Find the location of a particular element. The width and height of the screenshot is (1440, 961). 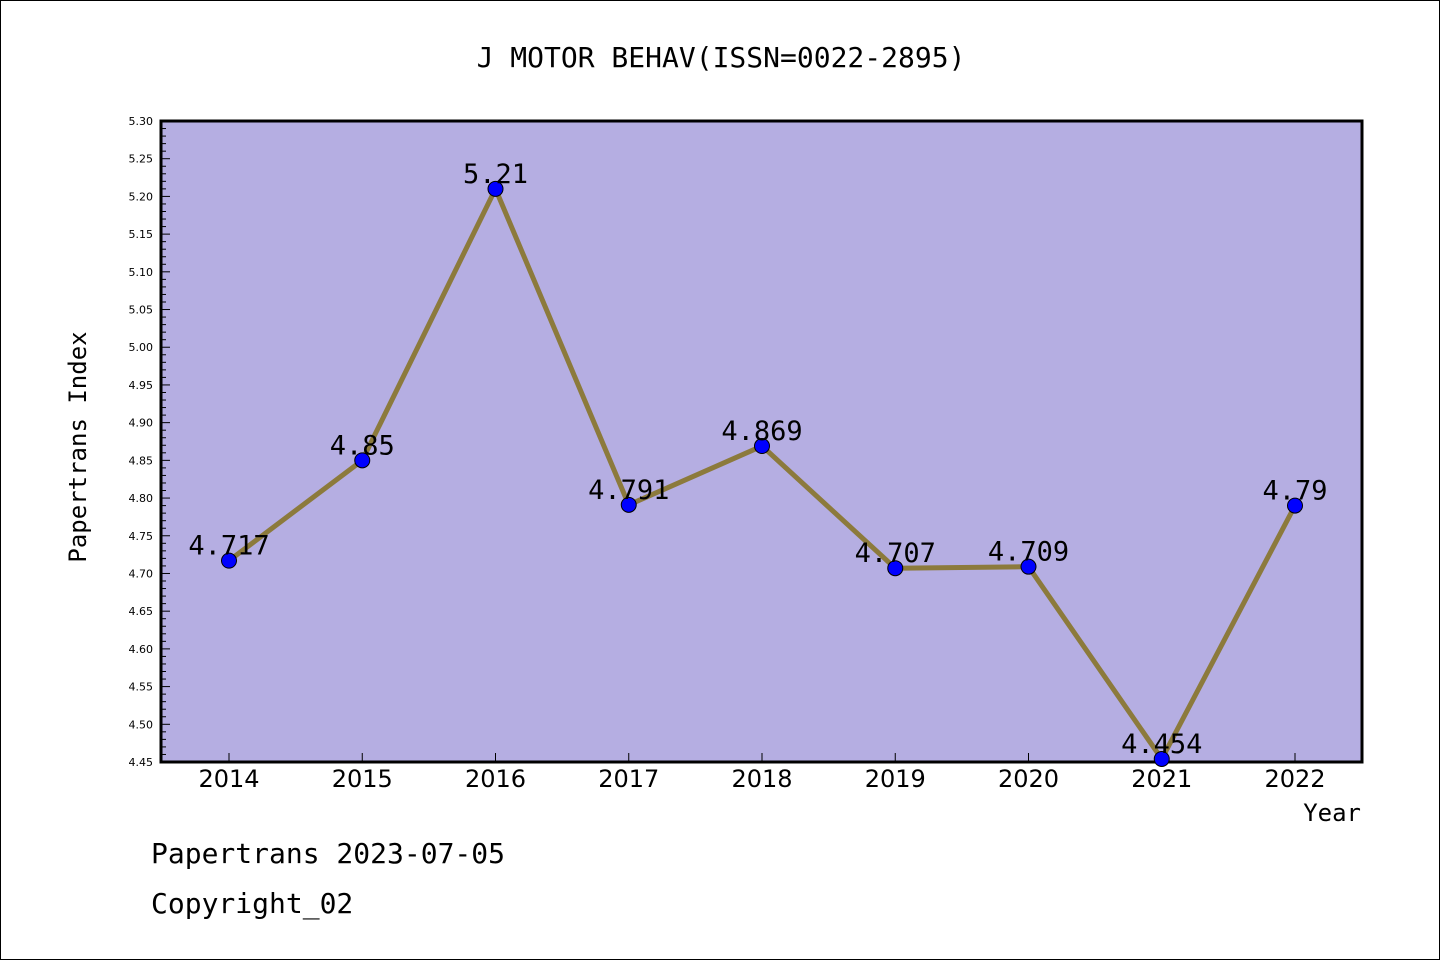

x-tick-label: 2018 is located at coordinates (761, 779).